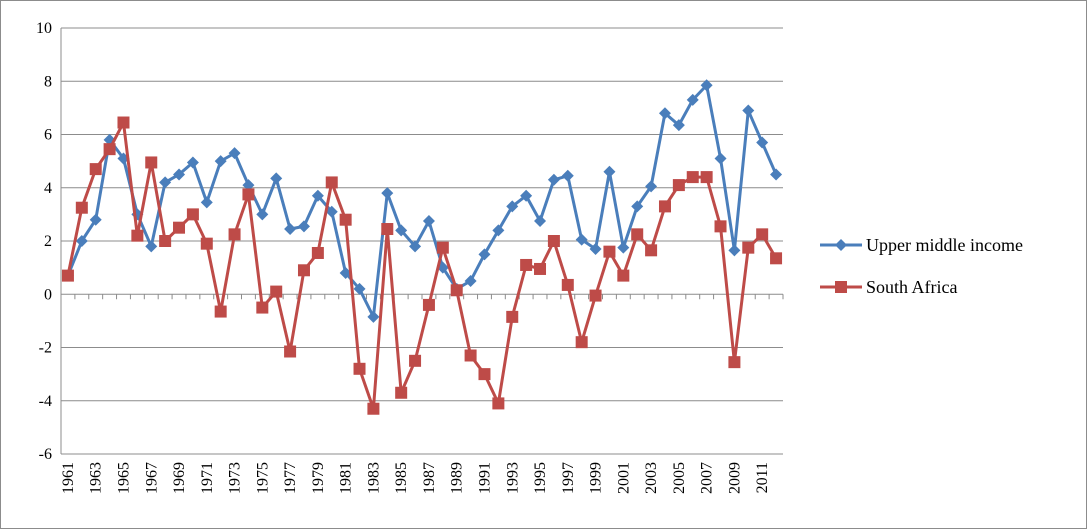 Image resolution: width=1087 pixels, height=529 pixels. Describe the element at coordinates (45, 348) in the screenshot. I see `y-tick-label: -2` at that location.